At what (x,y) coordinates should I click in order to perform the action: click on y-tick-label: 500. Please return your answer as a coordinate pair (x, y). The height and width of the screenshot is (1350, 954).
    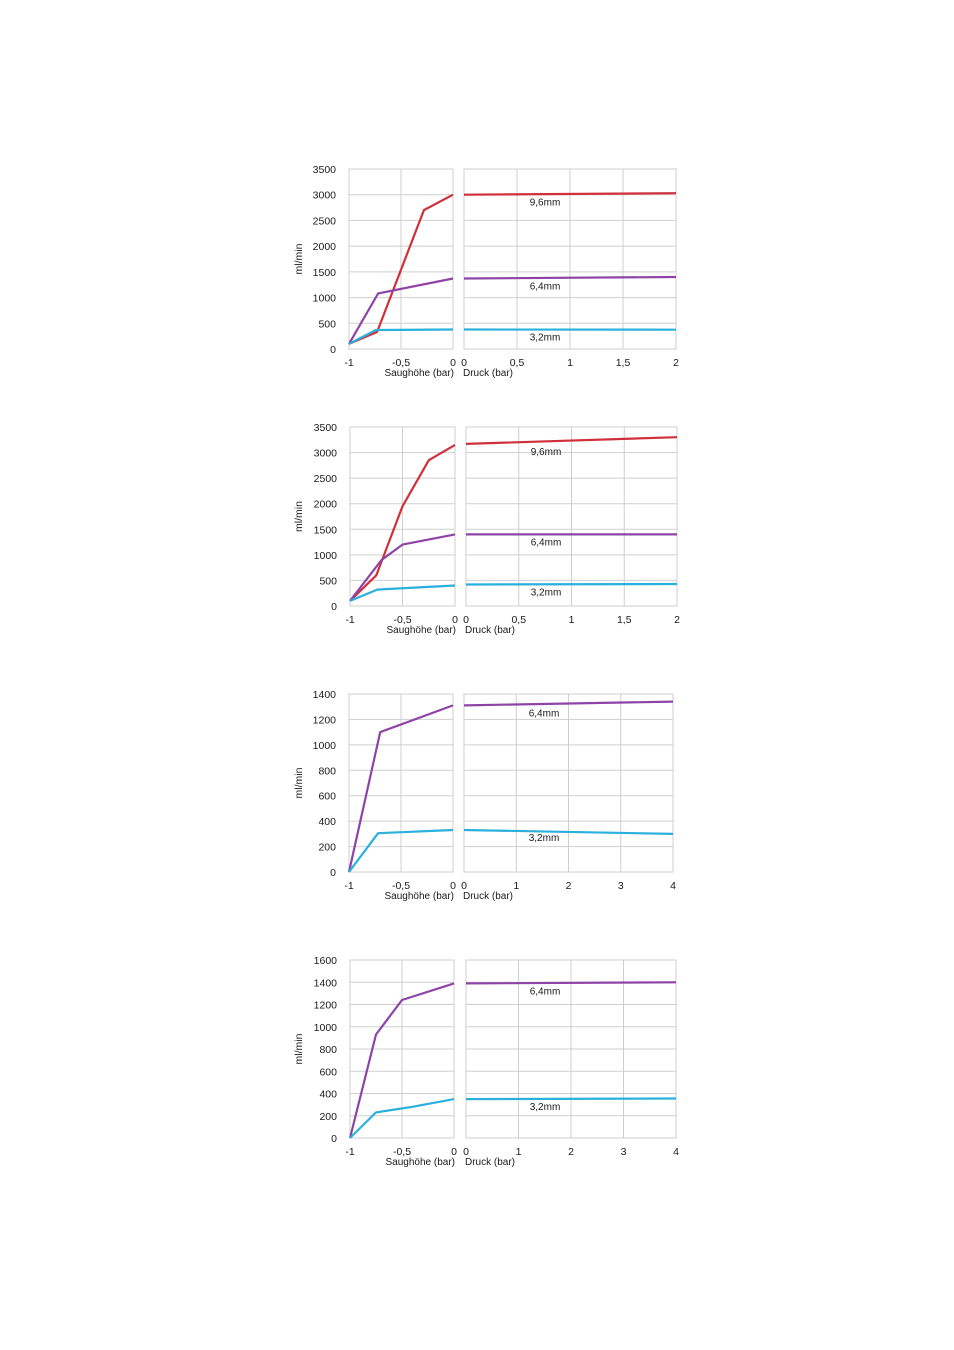
    Looking at the image, I should click on (327, 324).